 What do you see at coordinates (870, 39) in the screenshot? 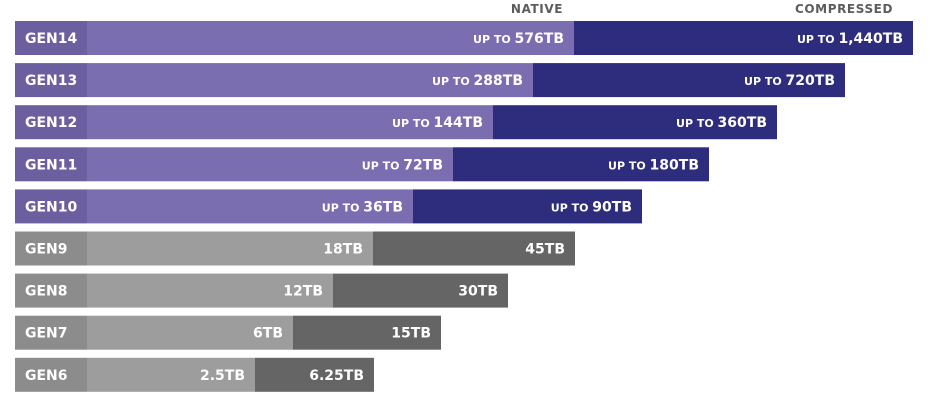
I see `compressed-value-label-gen14-number: 1,440TB` at bounding box center [870, 39].